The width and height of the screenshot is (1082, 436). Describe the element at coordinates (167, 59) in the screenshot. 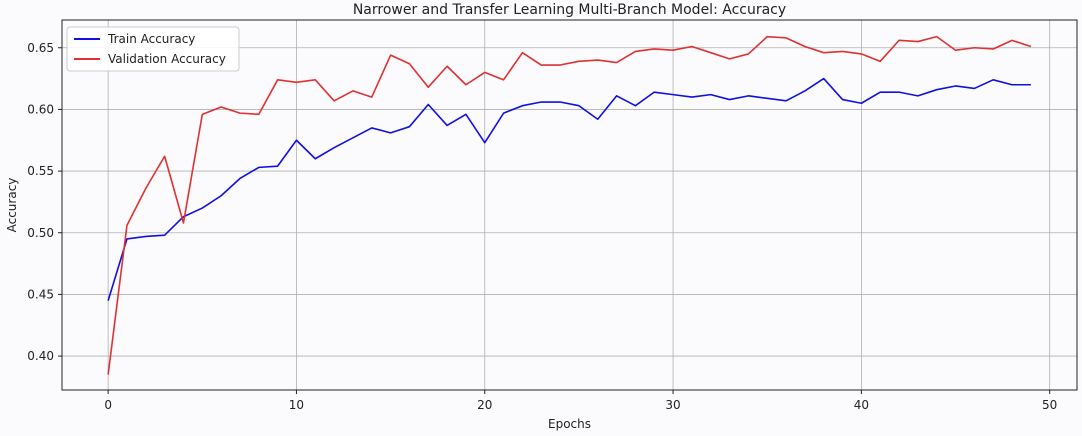

I see `legend-label-validation: Validation Accuracy` at that location.